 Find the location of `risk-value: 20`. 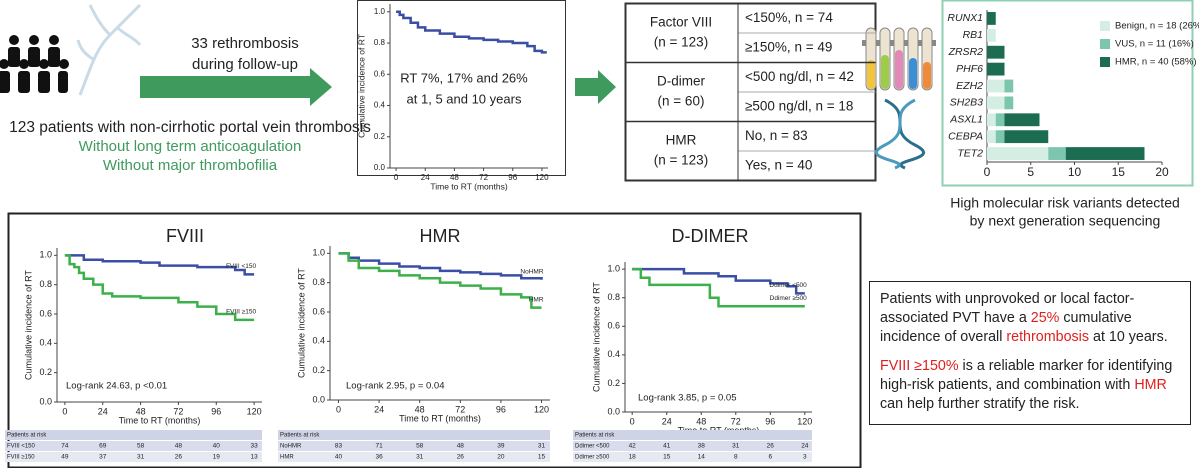

risk-value: 20 is located at coordinates (501, 457).